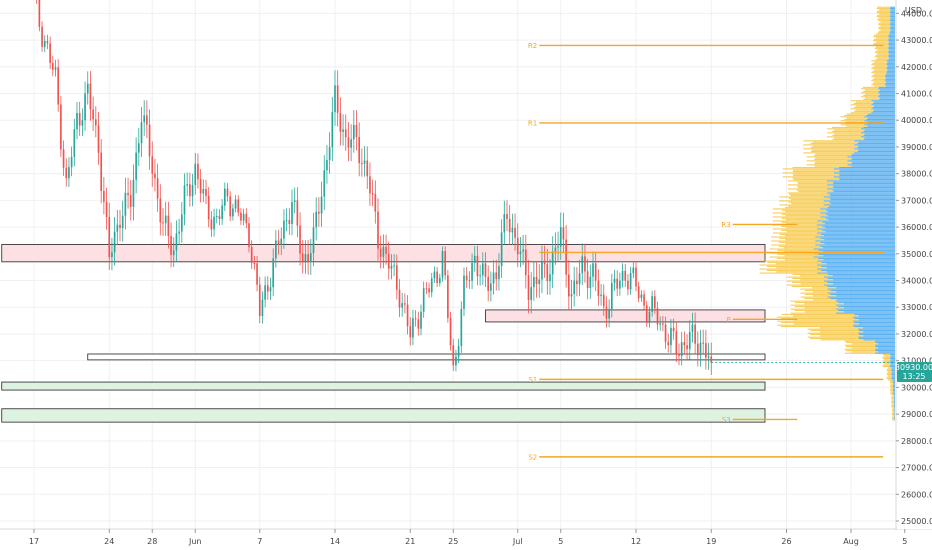 This screenshot has width=932, height=550. I want to click on x-tick-label: Jul, so click(517, 541).